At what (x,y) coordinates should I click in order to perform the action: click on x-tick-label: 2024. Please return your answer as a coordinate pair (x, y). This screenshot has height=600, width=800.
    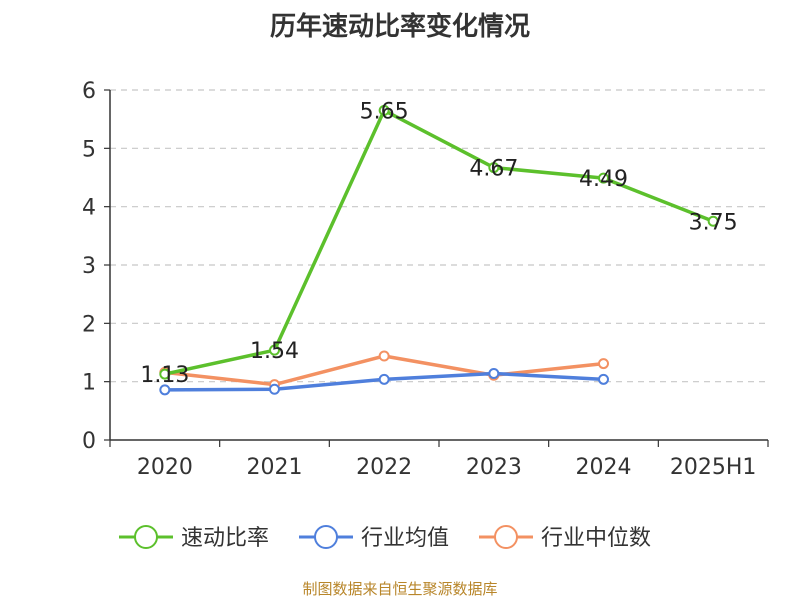
    Looking at the image, I should click on (604, 467).